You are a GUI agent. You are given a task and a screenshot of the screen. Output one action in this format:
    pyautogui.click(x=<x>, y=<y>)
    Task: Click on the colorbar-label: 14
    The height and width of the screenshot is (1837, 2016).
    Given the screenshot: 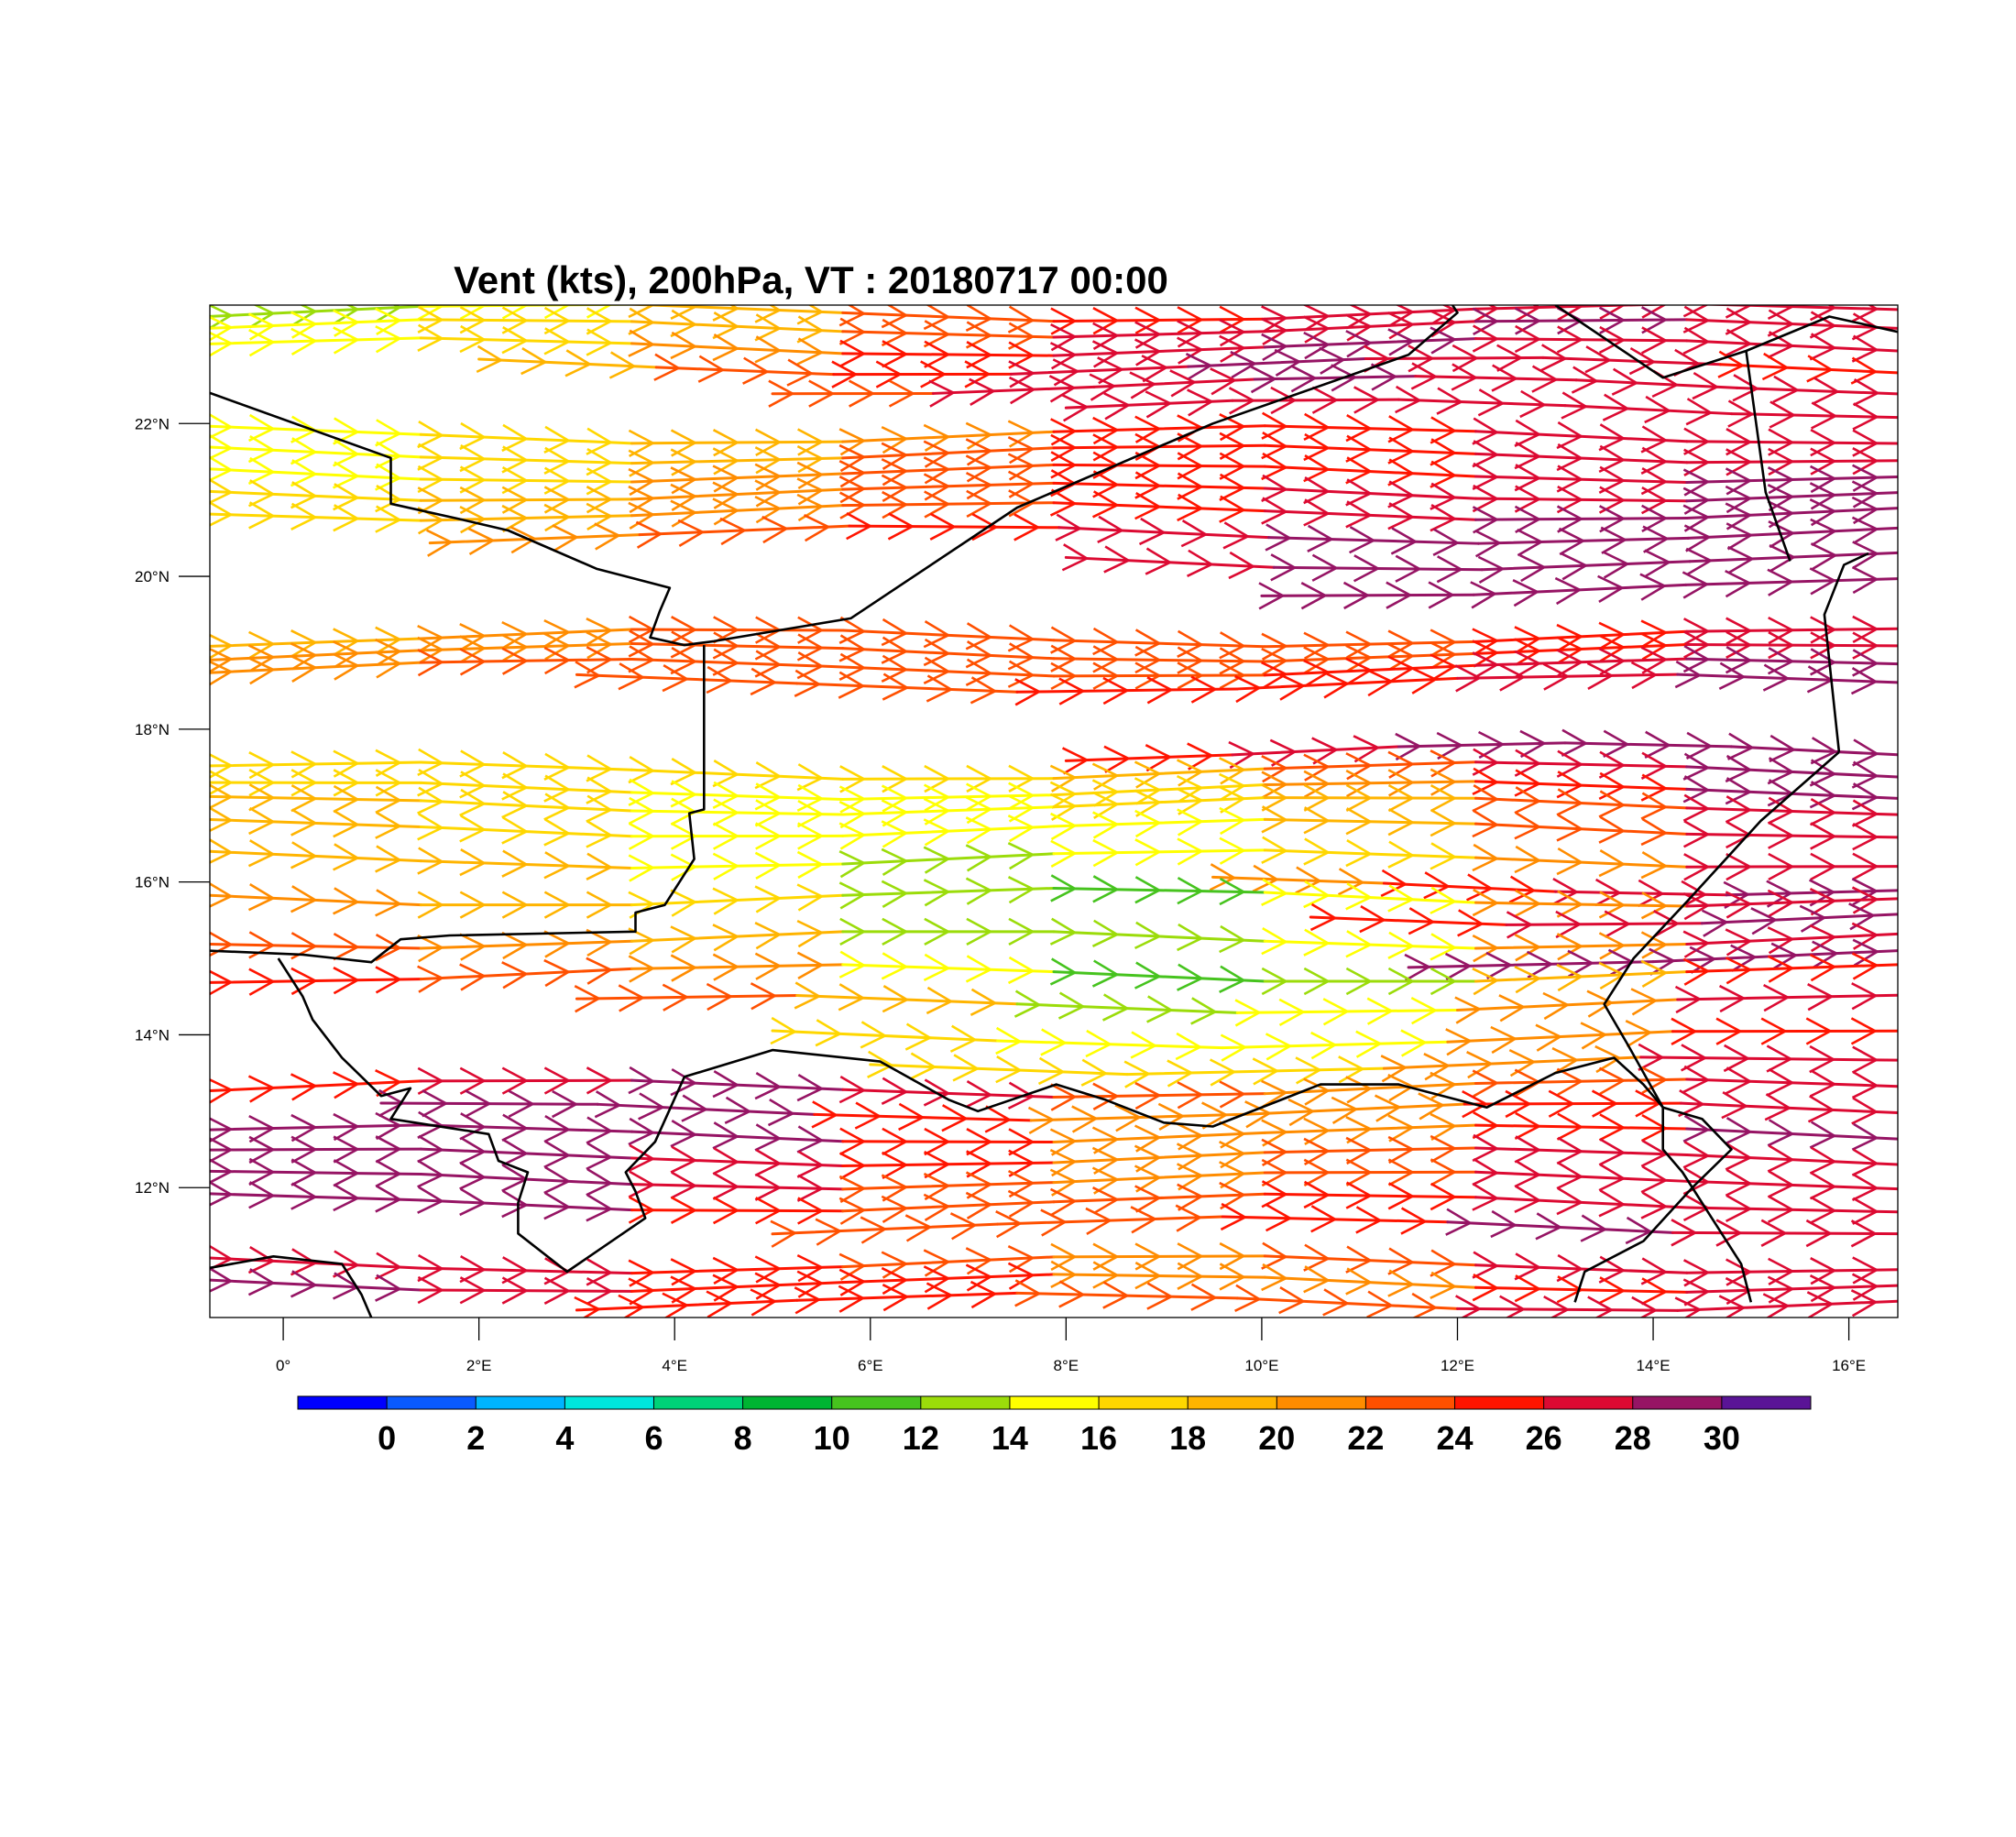 What is the action you would take?
    pyautogui.click(x=1010, y=1438)
    